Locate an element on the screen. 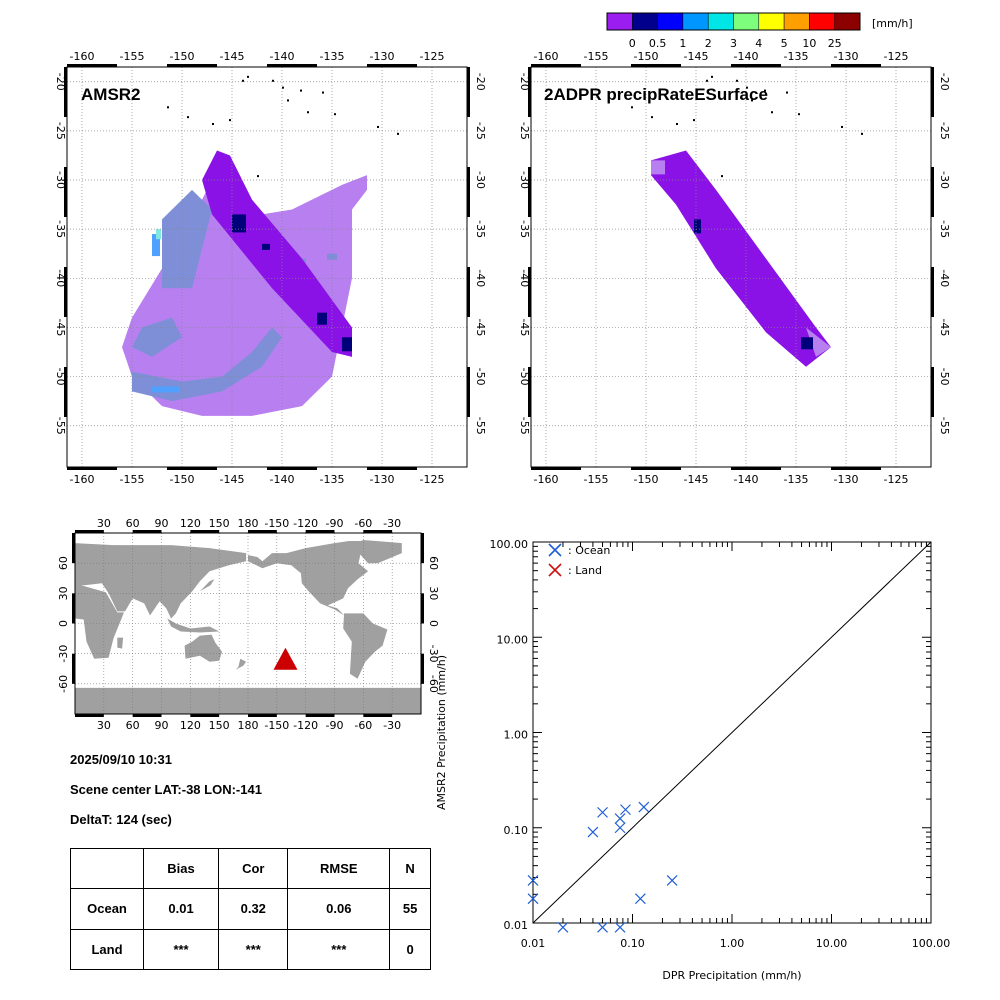  world-lat-label: 60 is located at coordinates (433, 563).